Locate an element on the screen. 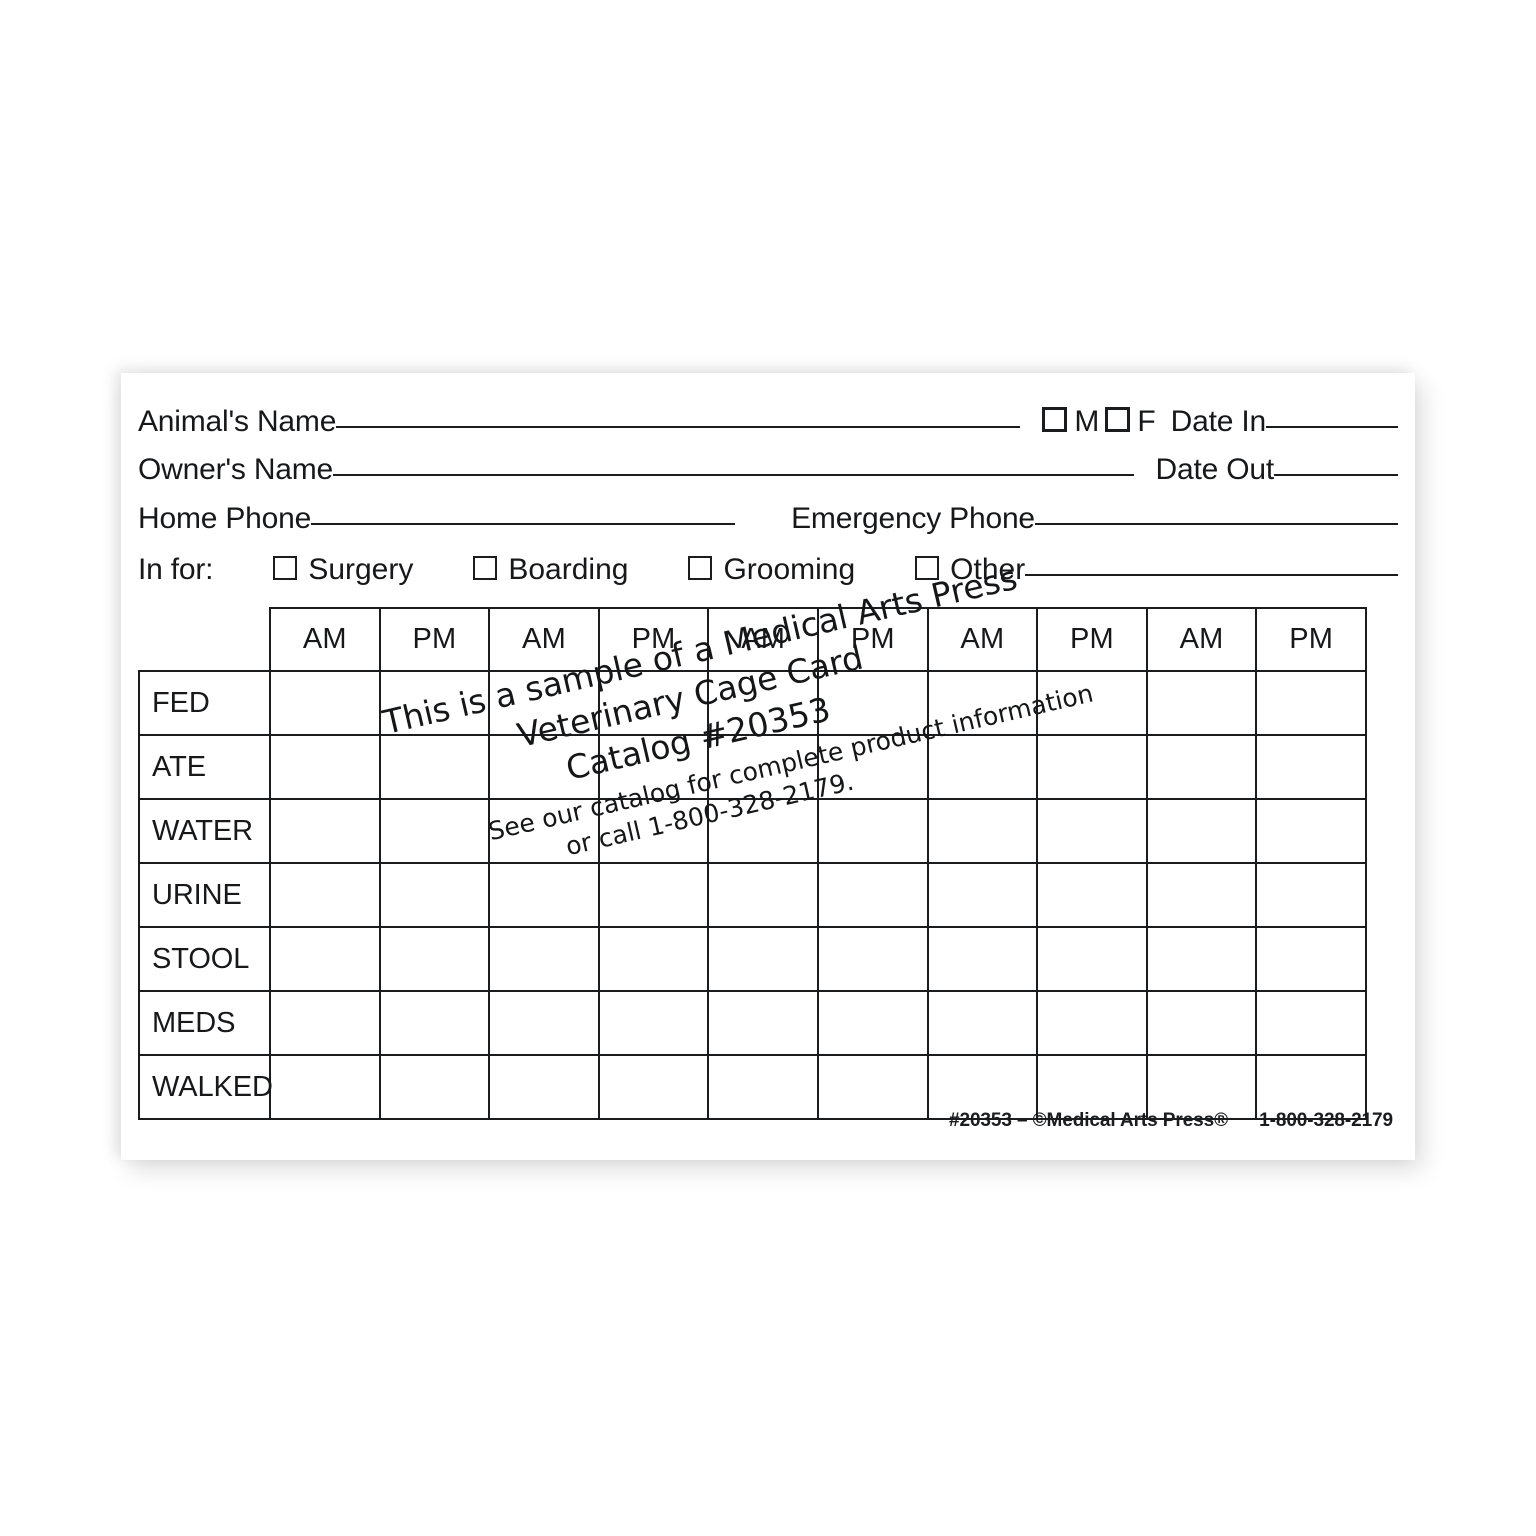 The height and width of the screenshot is (1536, 1536). checkbox-grooming is located at coordinates (700, 568).